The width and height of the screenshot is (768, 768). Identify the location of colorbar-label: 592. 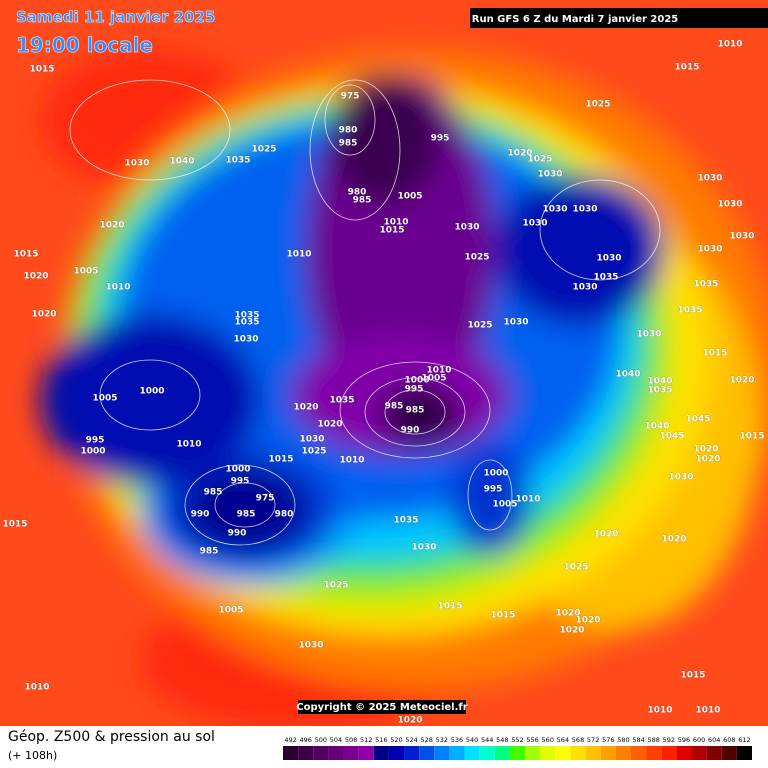
(669, 740).